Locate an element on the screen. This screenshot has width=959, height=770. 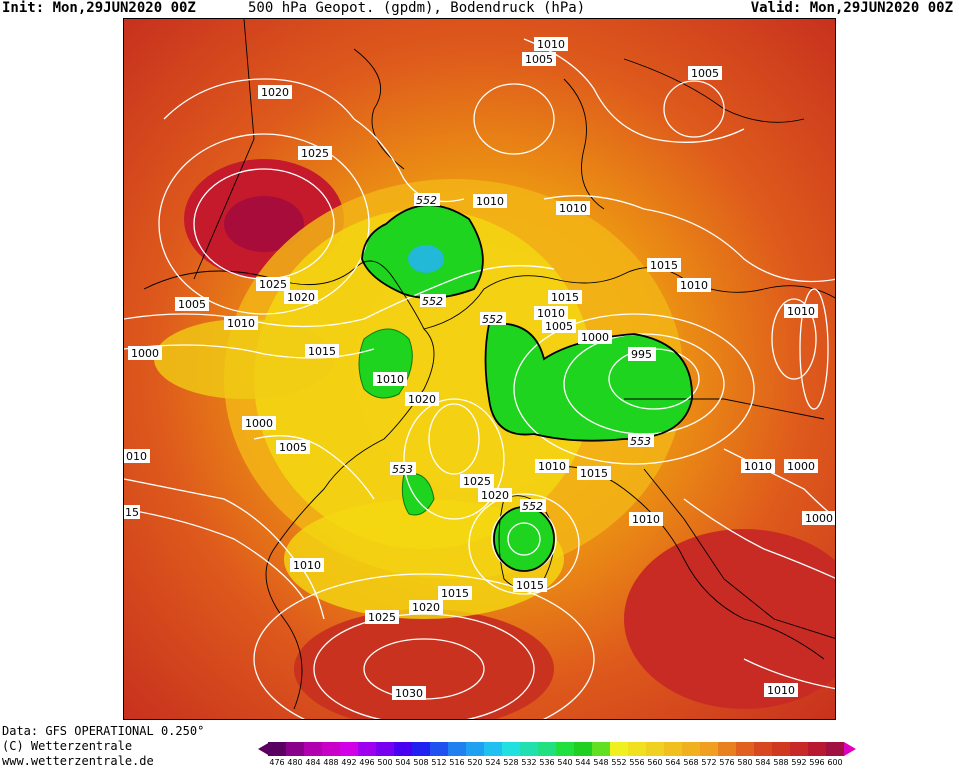
scale-label: 556 is located at coordinates (637, 762).